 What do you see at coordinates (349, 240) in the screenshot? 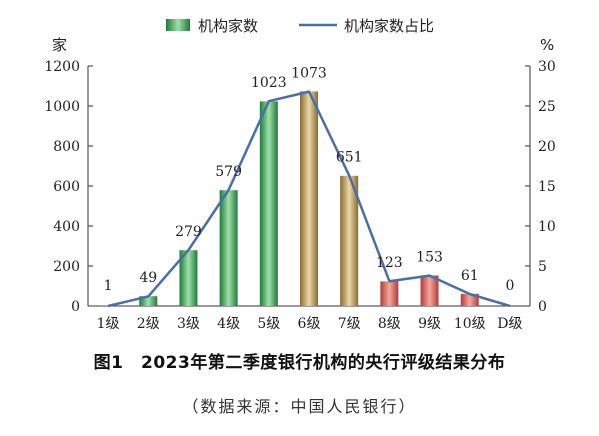
I see `bar-7级` at bounding box center [349, 240].